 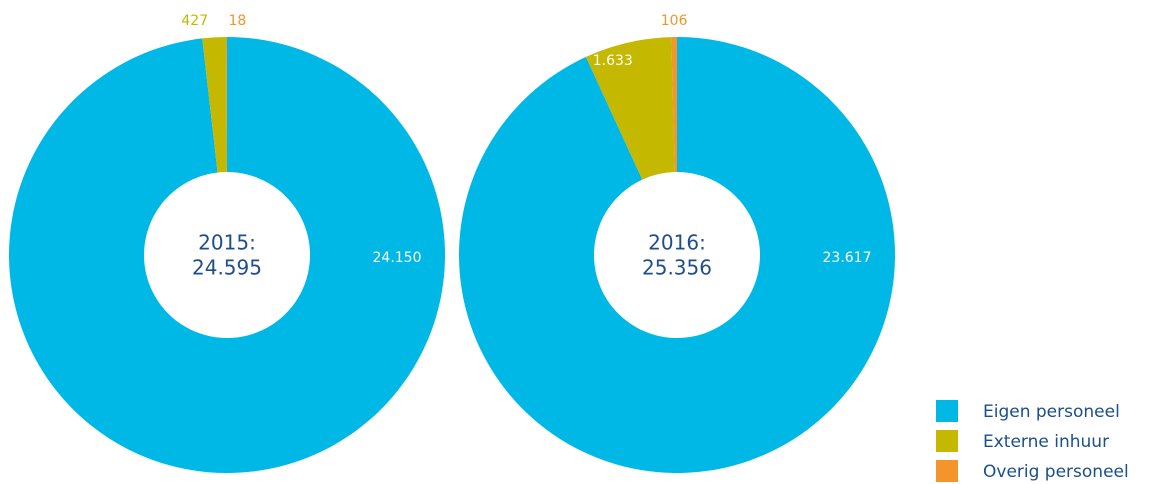 What do you see at coordinates (1046, 442) in the screenshot?
I see `legend-label: Externe inhuur` at bounding box center [1046, 442].